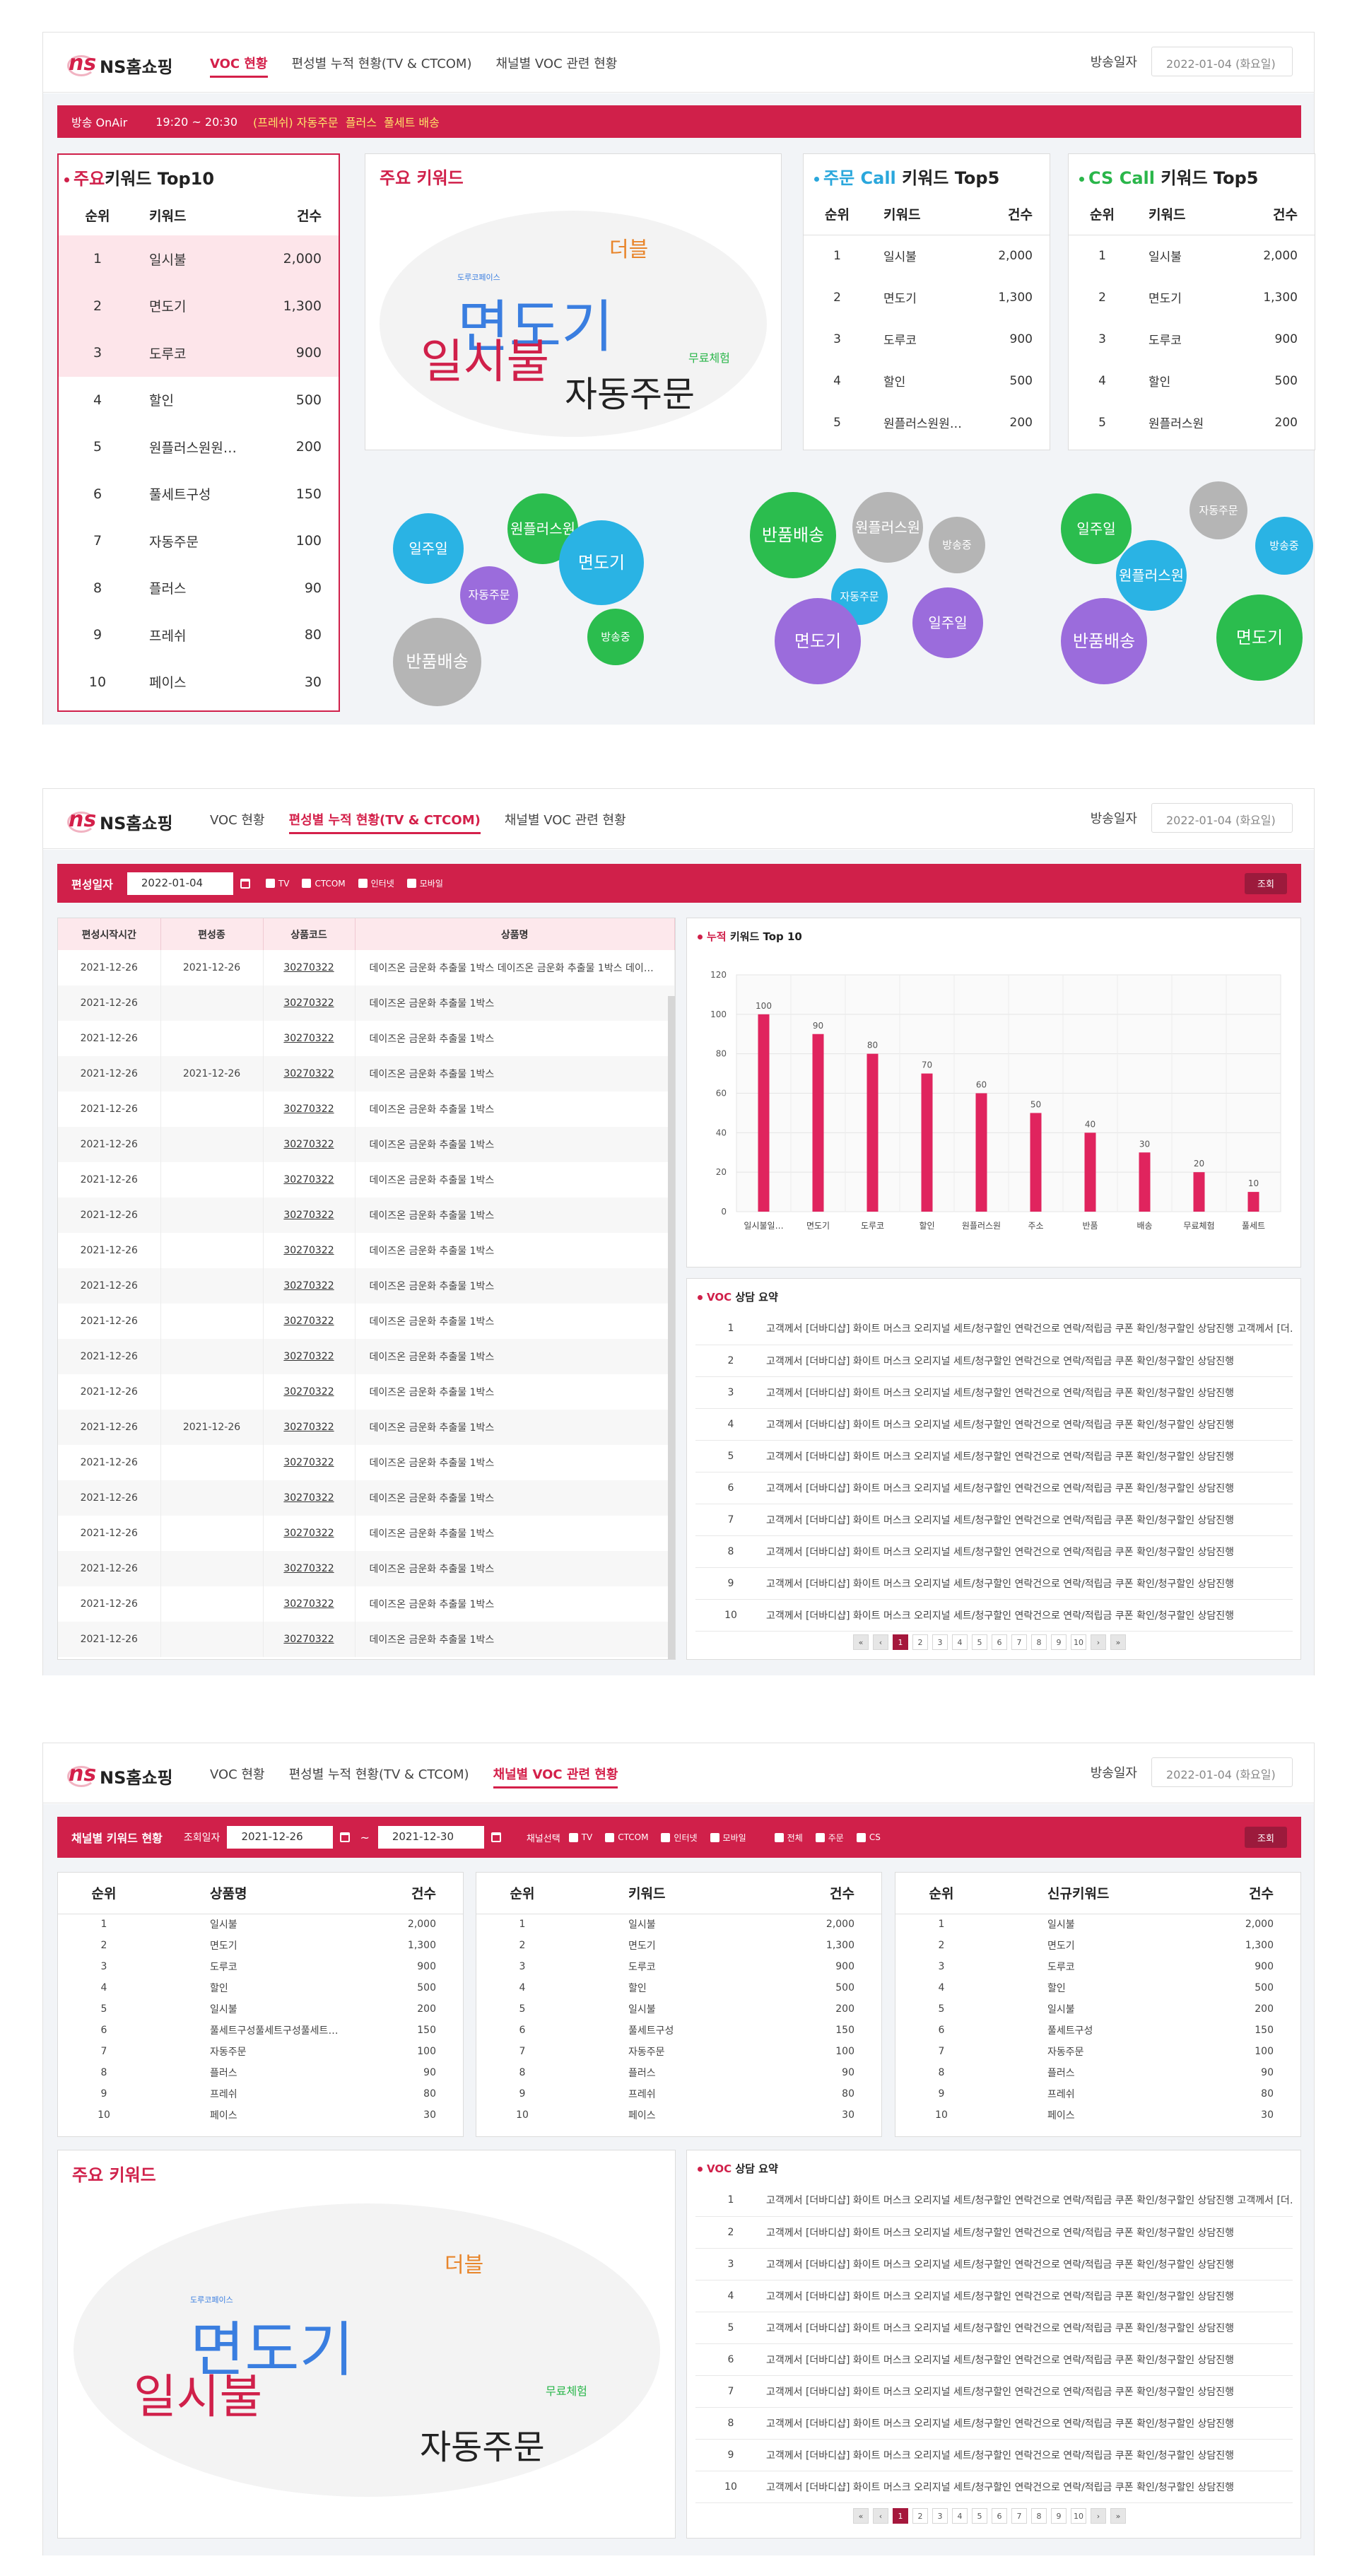 This screenshot has width=1357, height=2576. What do you see at coordinates (927, 423) in the screenshot?
I see `call-row: 5 원플러스원원… 200` at bounding box center [927, 423].